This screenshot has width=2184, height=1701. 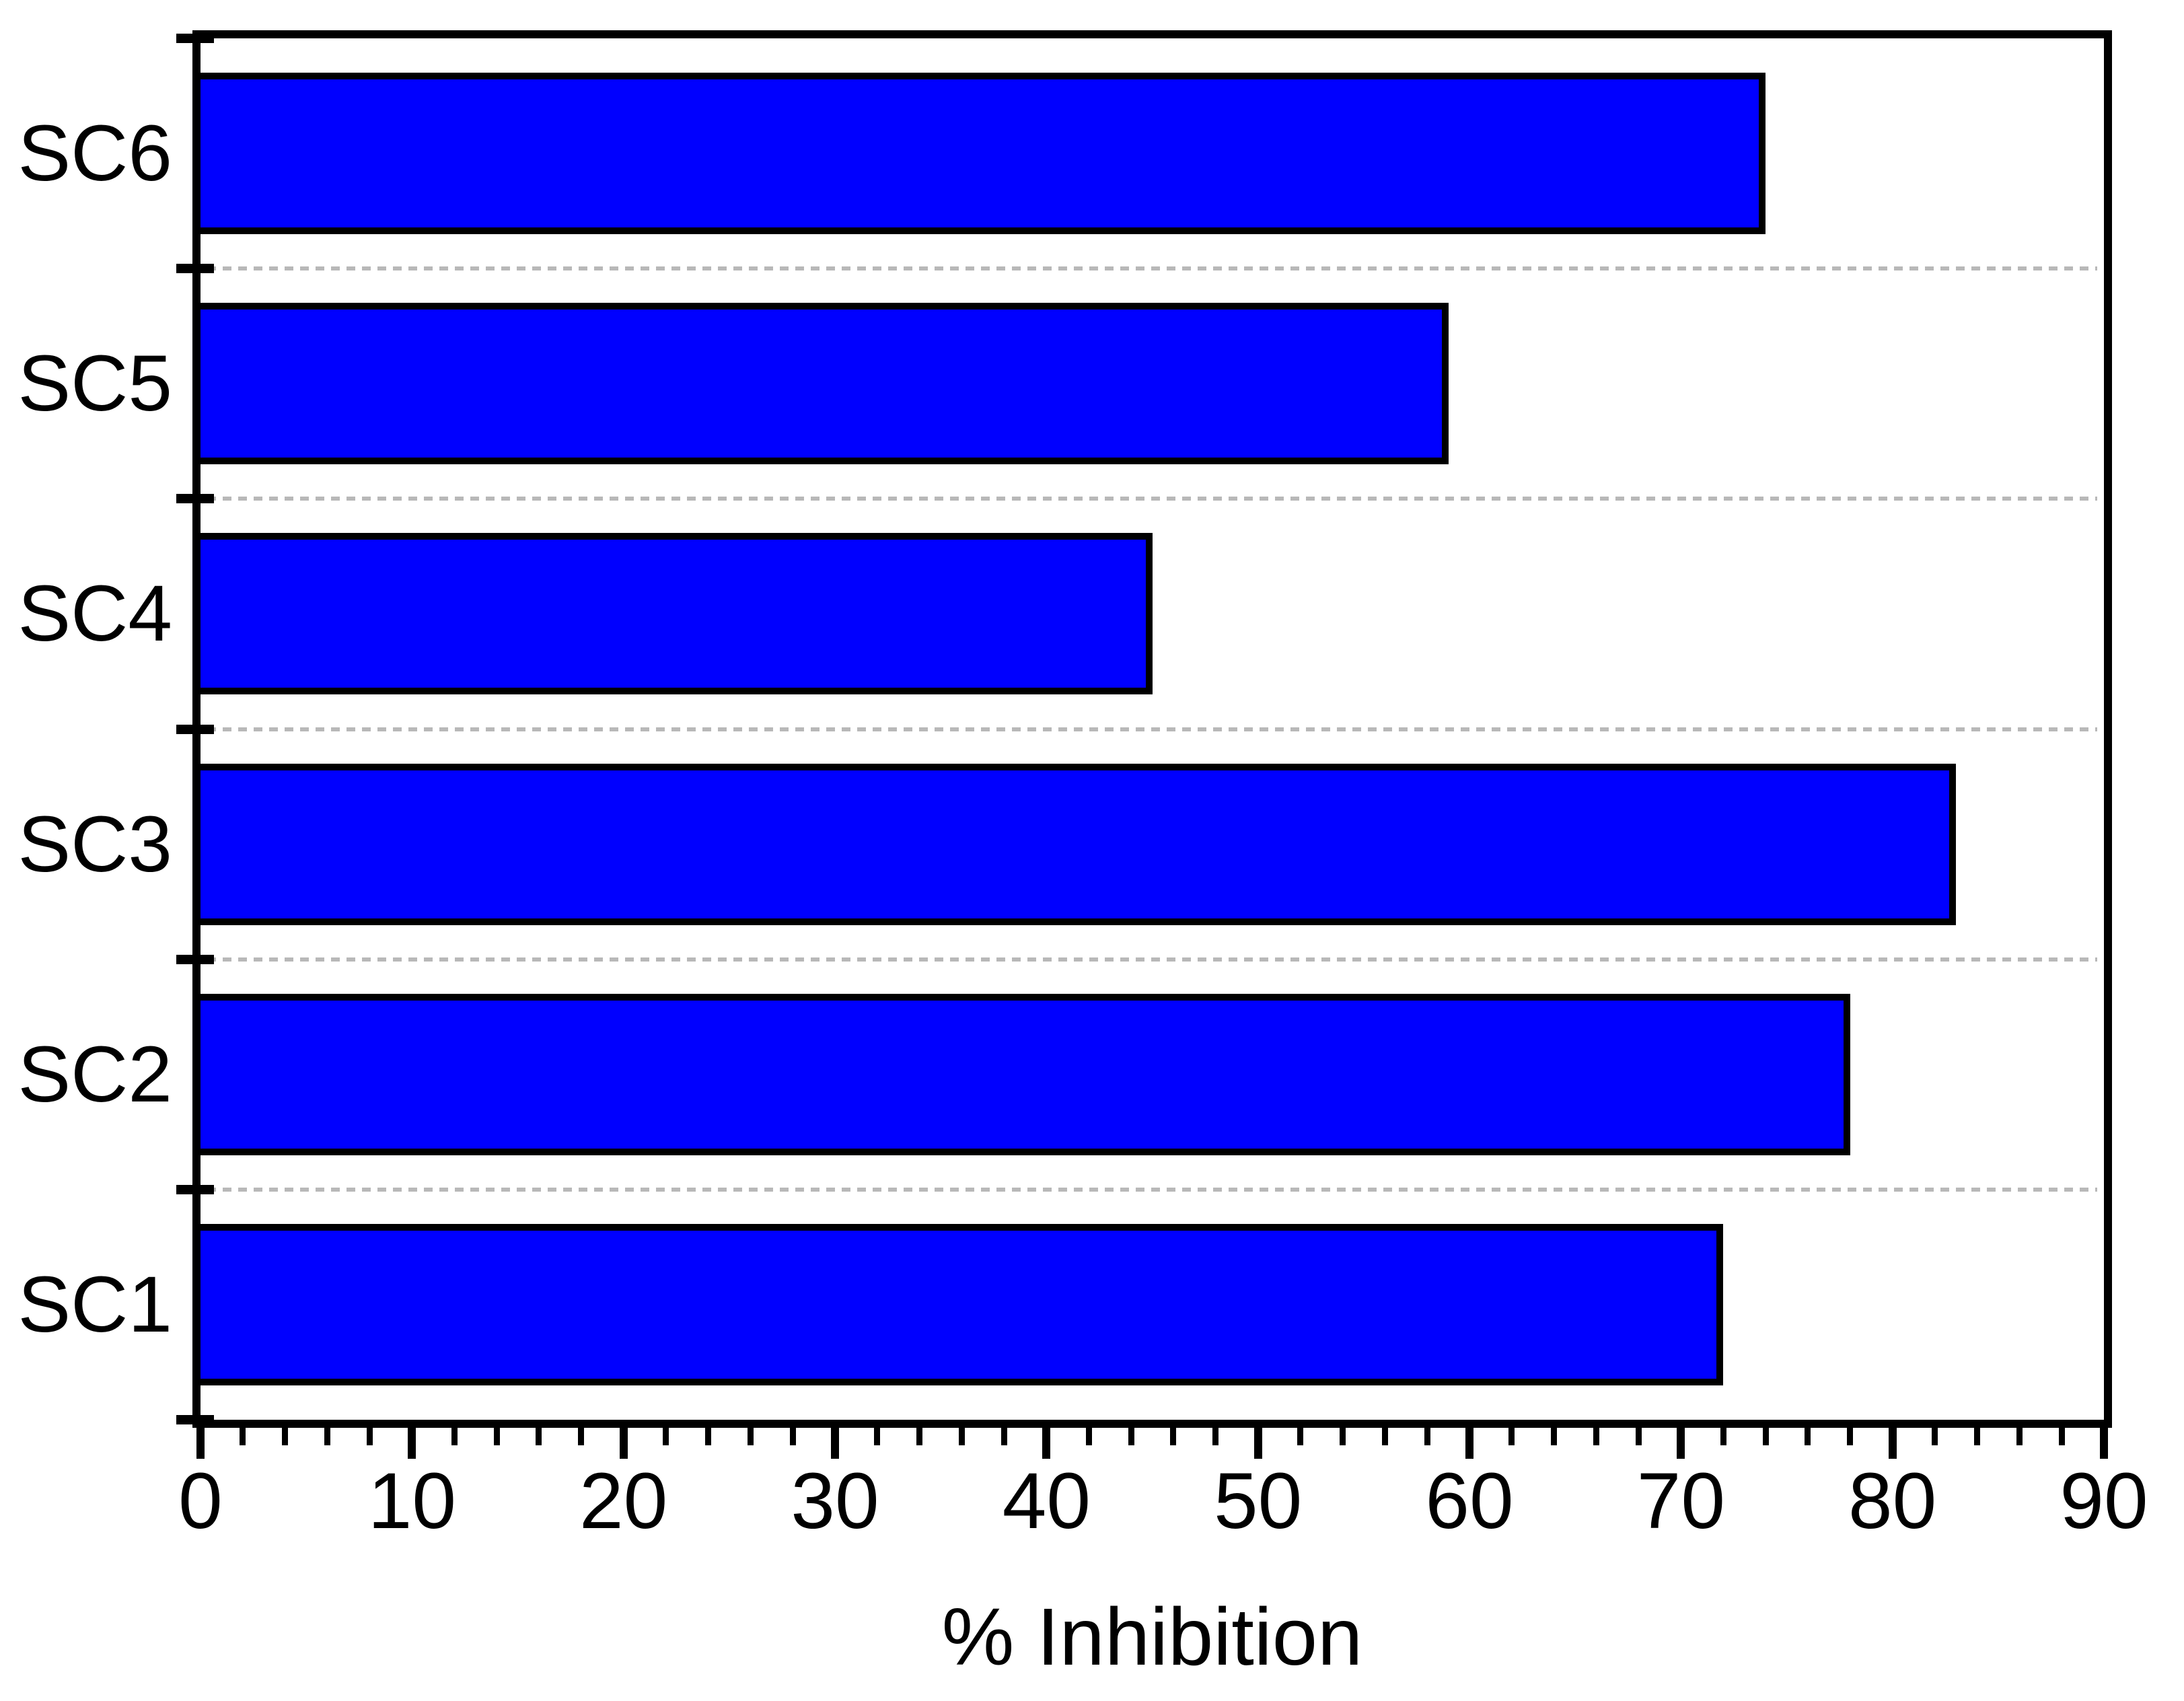 I want to click on x-tick-label-60: 60, so click(x=1469, y=1501).